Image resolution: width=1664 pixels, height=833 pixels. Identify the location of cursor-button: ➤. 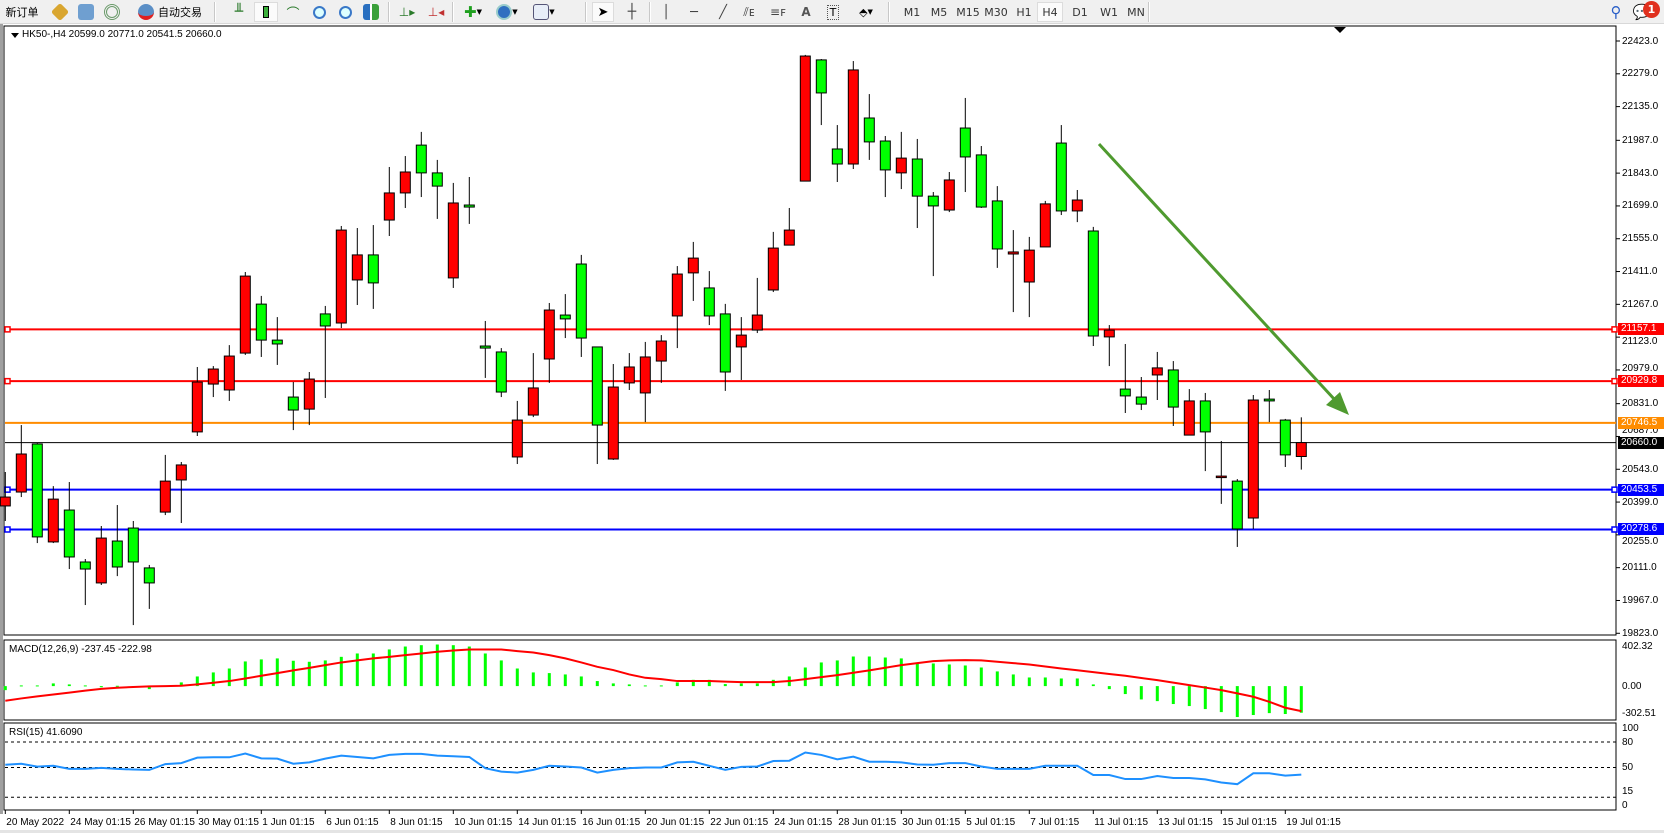
(603, 12).